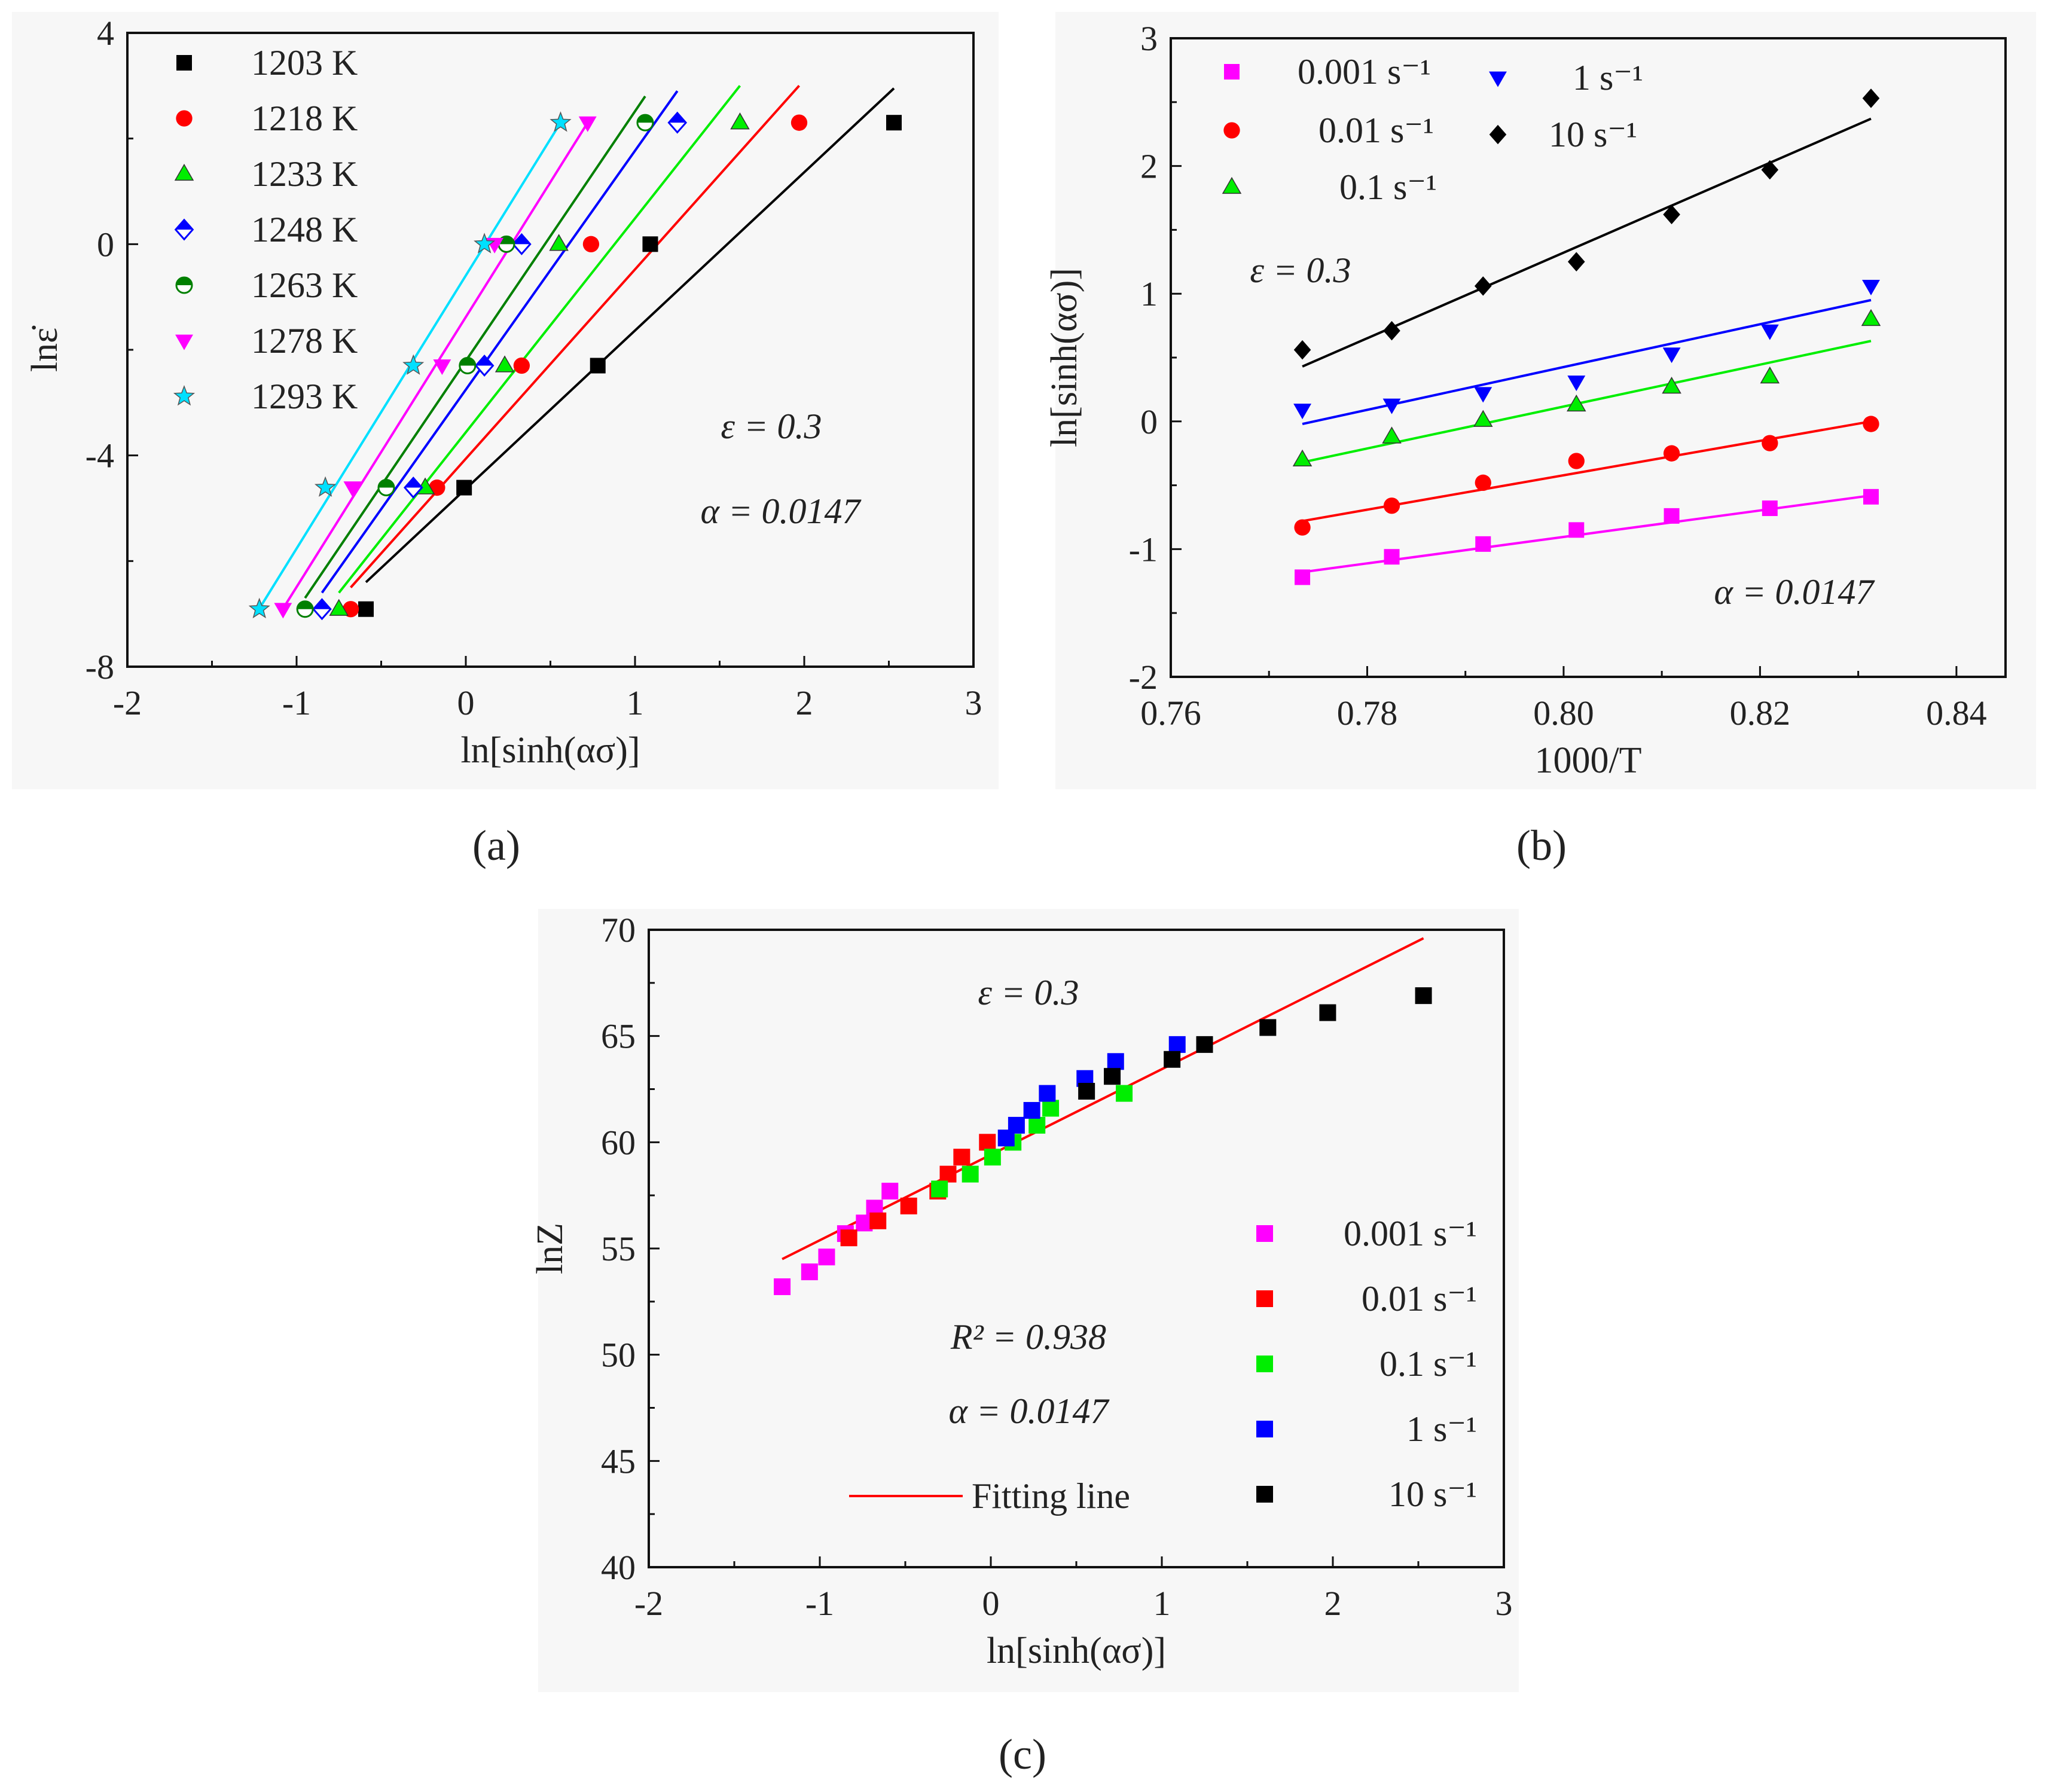 The height and width of the screenshot is (1792, 2045). I want to click on x-axis-label: ln[sinh(ασ)], so click(550, 750).